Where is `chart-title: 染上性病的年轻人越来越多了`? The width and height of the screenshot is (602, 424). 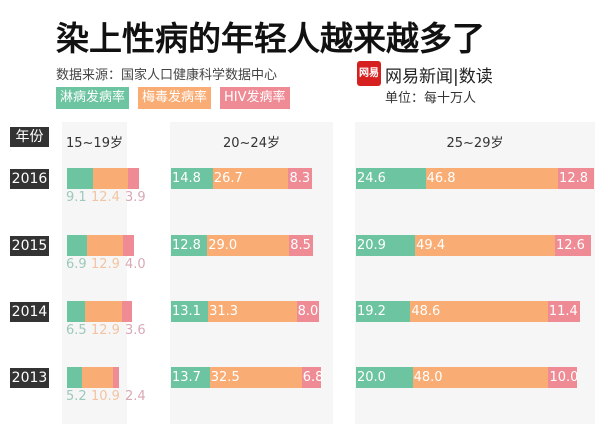 chart-title: 染上性病的年轻人越来越多了 is located at coordinates (270, 38).